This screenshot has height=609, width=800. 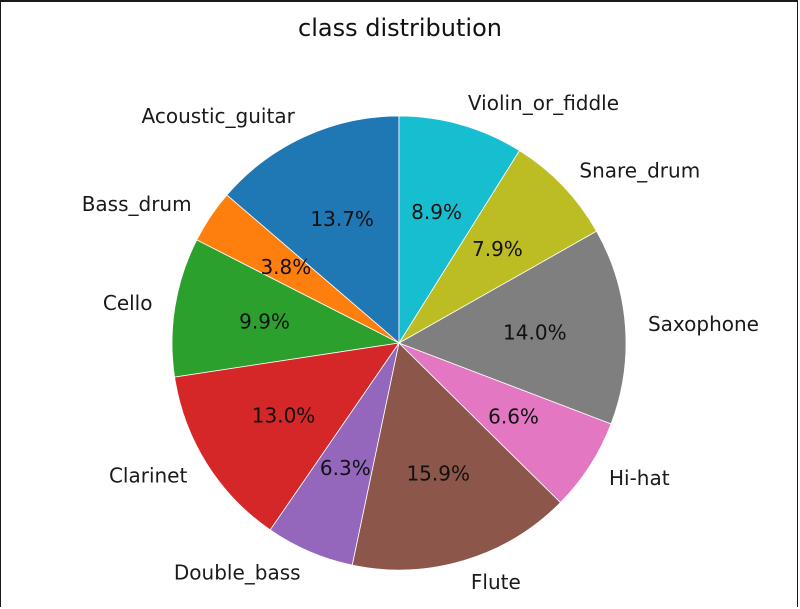 I want to click on pie-slice-clarinet, so click(x=287, y=436).